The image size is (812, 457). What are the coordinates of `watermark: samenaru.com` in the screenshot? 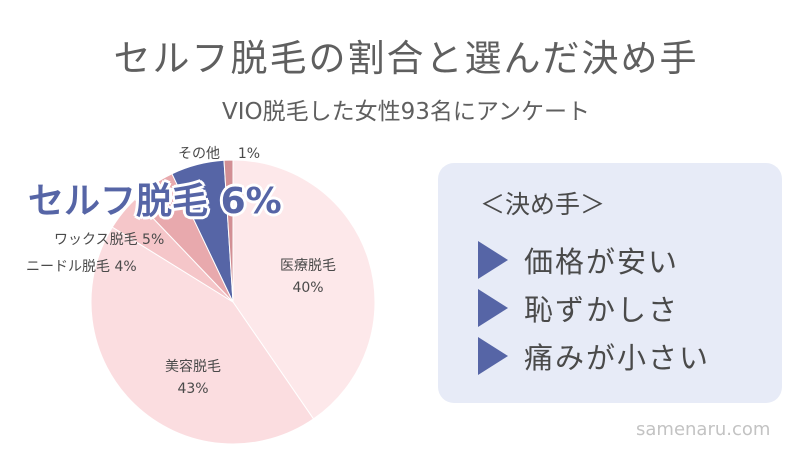 It's located at (703, 429).